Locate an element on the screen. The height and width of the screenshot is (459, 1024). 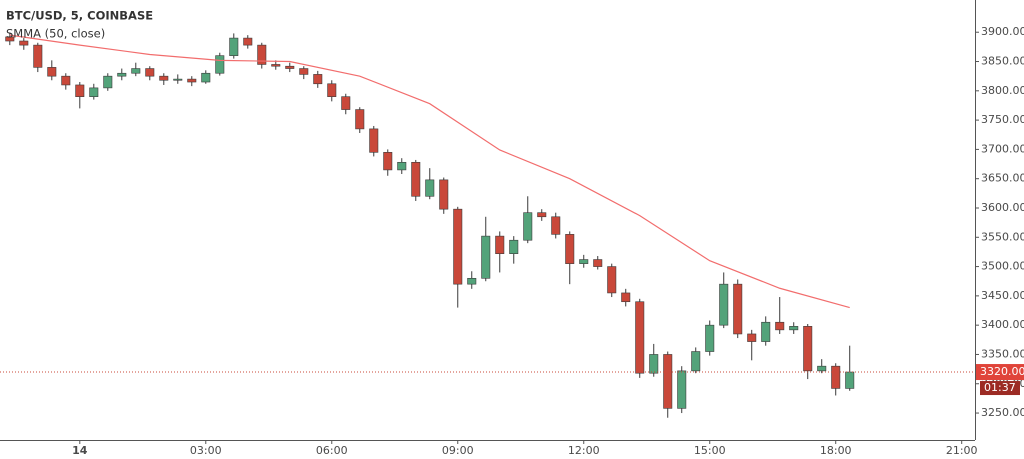
y-tick-label: 3550.00 is located at coordinates (1002, 236).